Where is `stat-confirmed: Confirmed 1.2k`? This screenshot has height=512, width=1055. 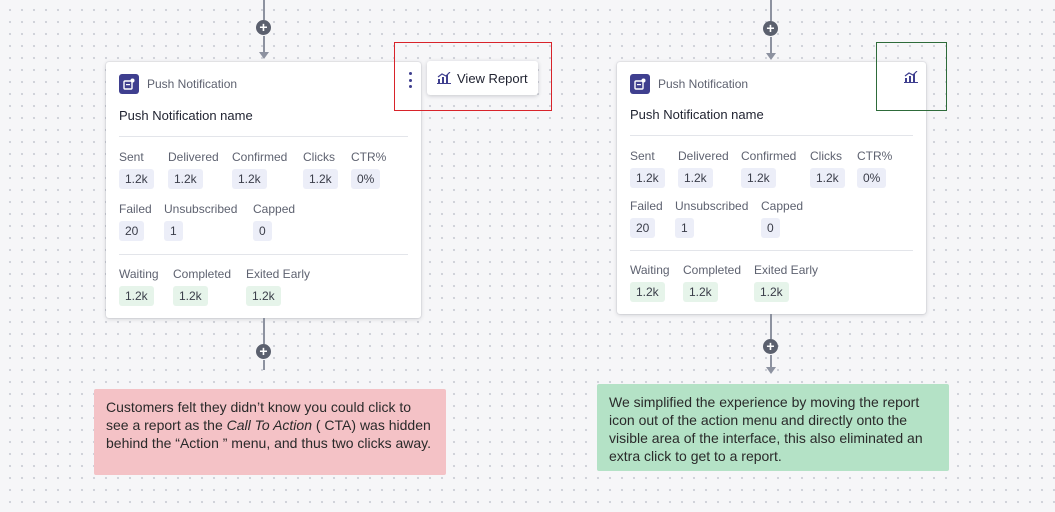 stat-confirmed: Confirmed 1.2k is located at coordinates (259, 169).